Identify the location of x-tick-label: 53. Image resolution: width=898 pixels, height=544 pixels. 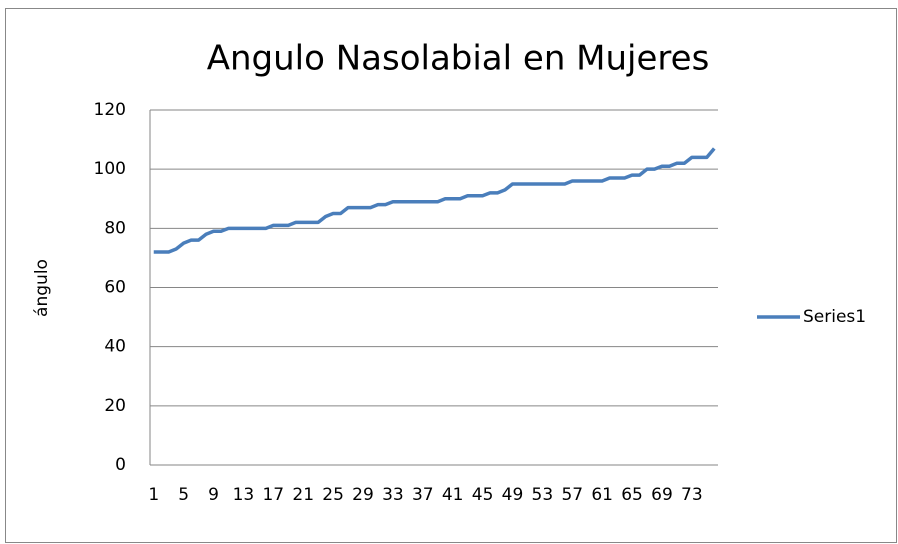
(543, 495).